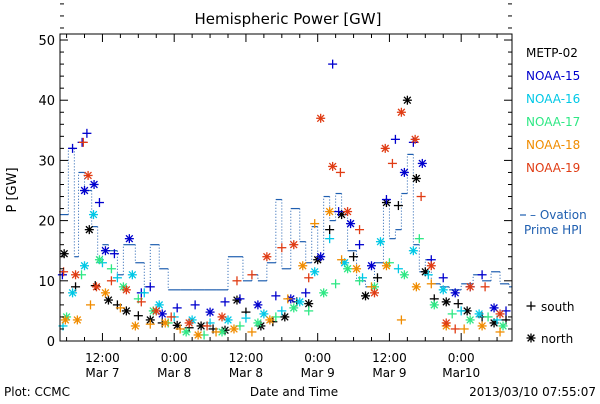 The height and width of the screenshot is (404, 600). I want to click on x-tick-label-time: 0:00, so click(461, 358).